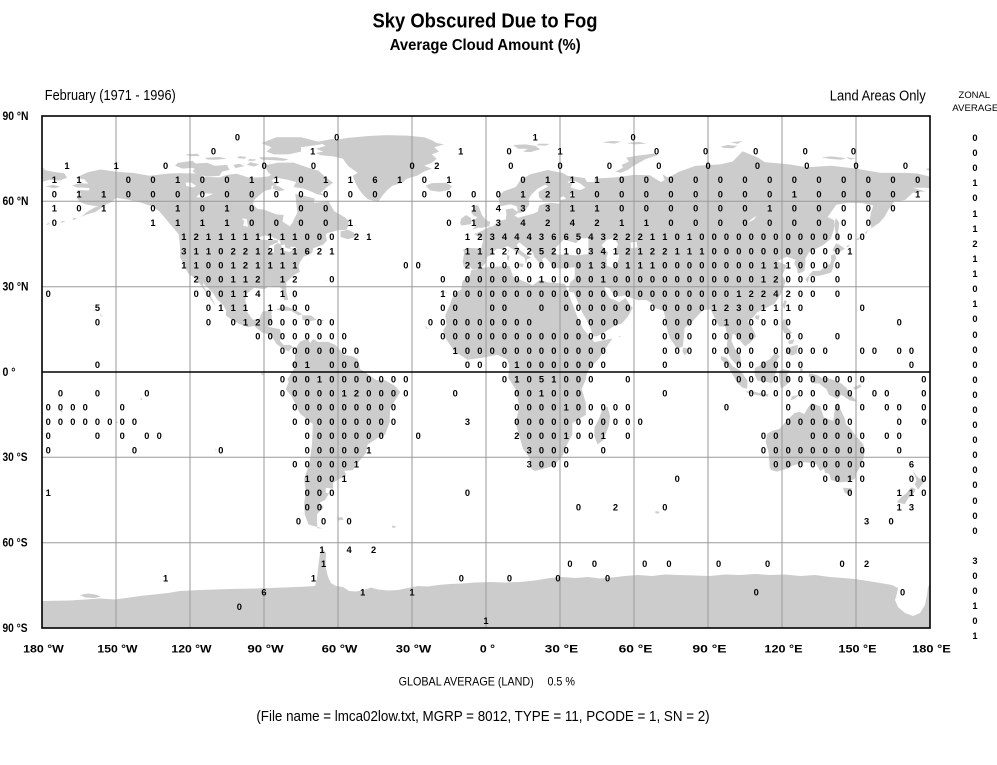  Describe the element at coordinates (857, 650) in the screenshot. I see `svg-text: 150 °E` at that location.